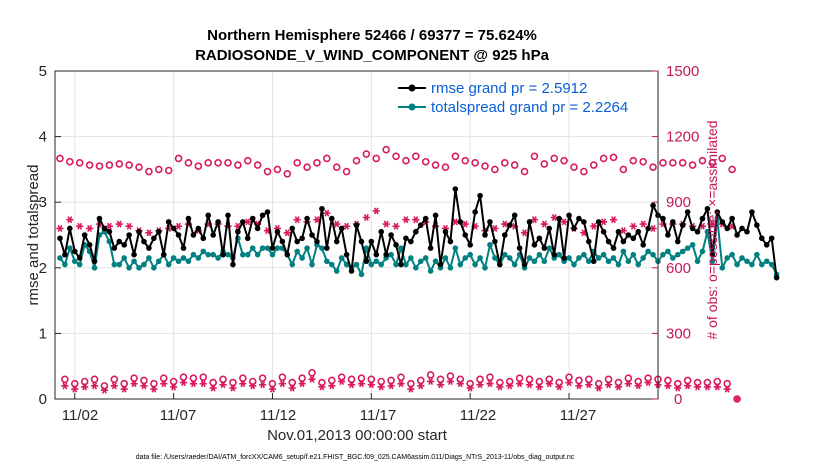  I want to click on y-left-axis-label: rmse and totalspread, so click(33, 235).